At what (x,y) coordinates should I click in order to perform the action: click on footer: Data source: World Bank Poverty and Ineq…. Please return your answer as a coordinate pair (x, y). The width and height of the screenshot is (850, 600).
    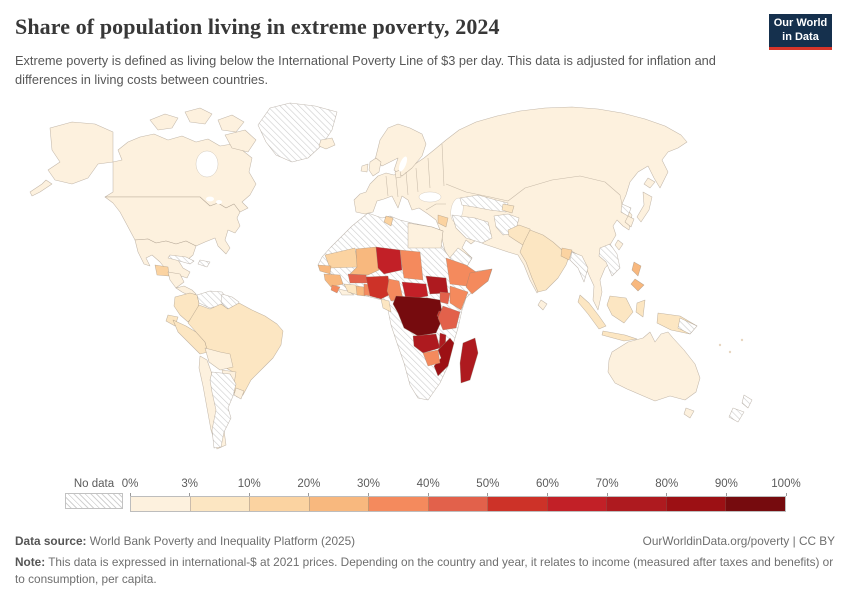
    Looking at the image, I should click on (425, 541).